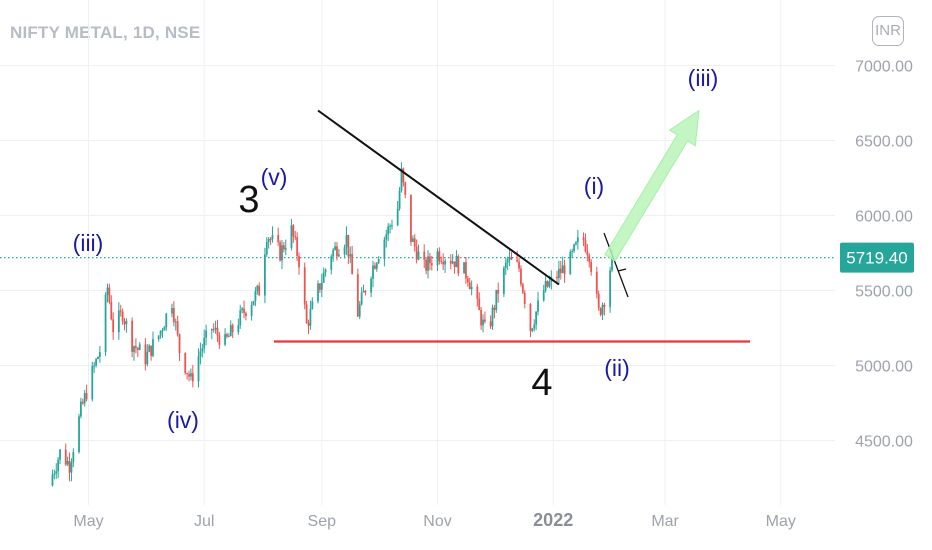 The width and height of the screenshot is (932, 550). Describe the element at coordinates (617, 368) in the screenshot. I see `wave-label-wave-ii: (ii)` at that location.